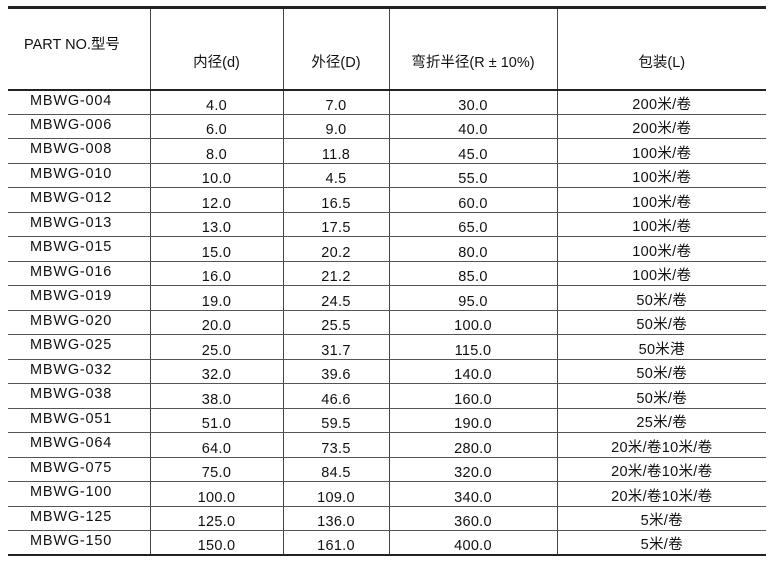  What do you see at coordinates (472, 102) in the screenshot?
I see `cell-bend-radius: 30.0` at bounding box center [472, 102].